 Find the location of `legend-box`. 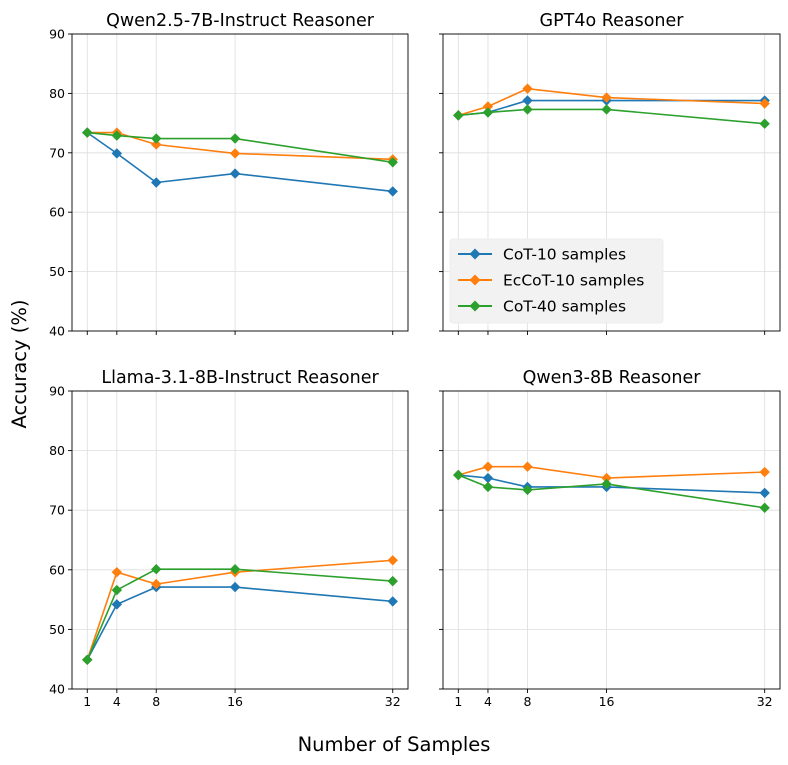

legend-box is located at coordinates (556, 281).